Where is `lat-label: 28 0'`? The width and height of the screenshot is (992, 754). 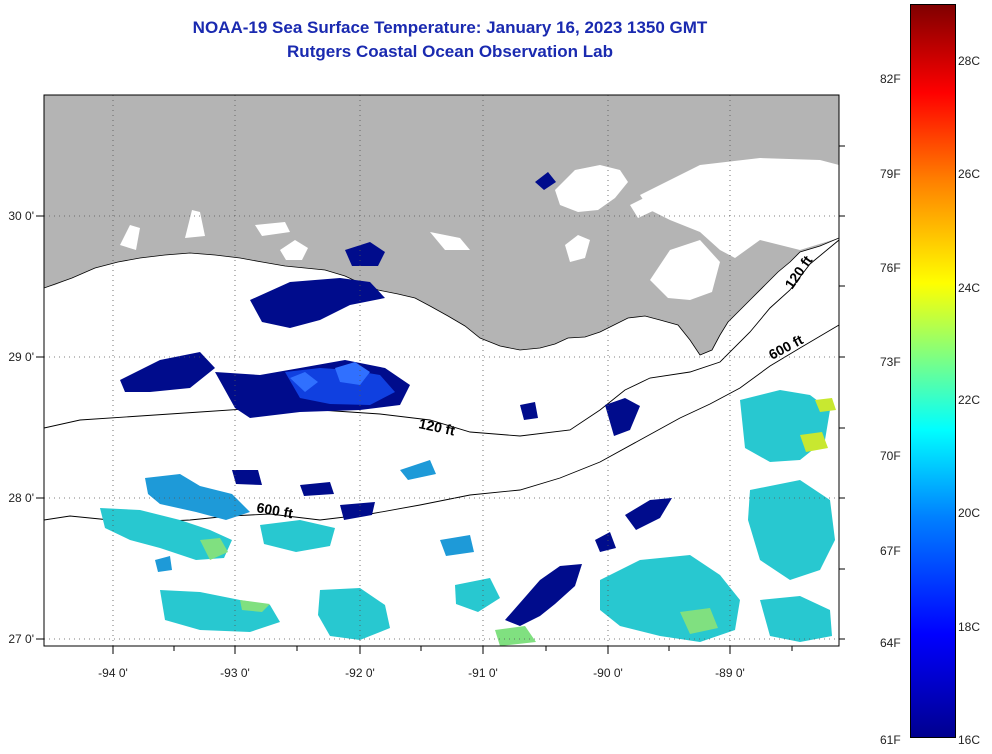
lat-label: 28 0' is located at coordinates (21, 498).